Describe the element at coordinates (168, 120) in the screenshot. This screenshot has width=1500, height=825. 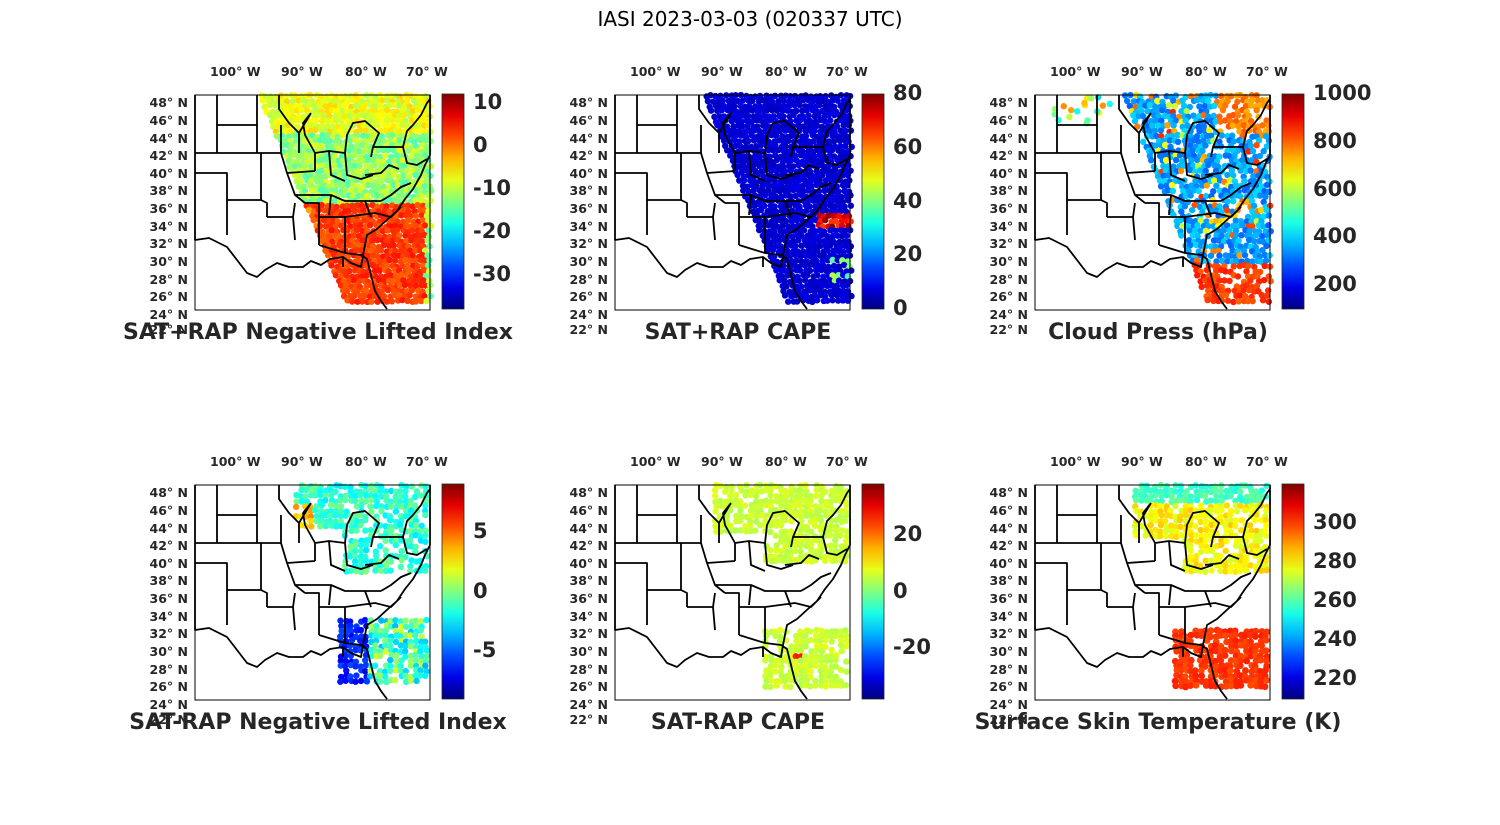
I see `lat-tick-label: 46° N` at that location.